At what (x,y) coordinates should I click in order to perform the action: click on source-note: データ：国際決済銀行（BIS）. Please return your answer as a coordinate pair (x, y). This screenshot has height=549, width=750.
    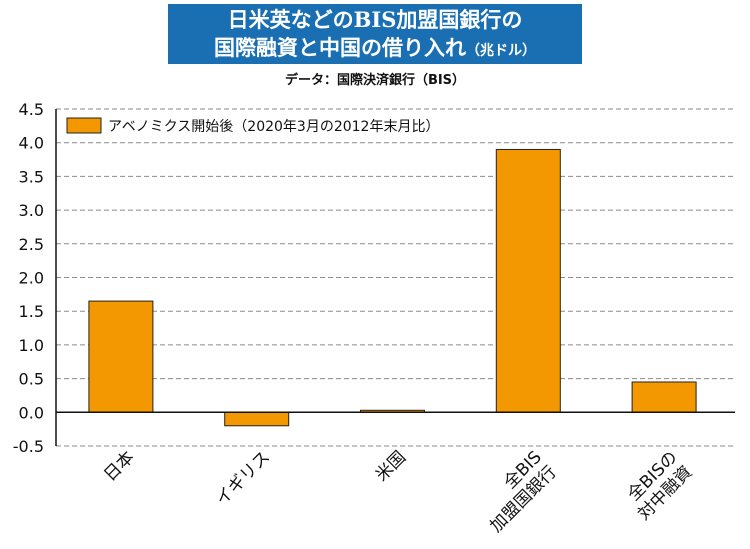
    Looking at the image, I should click on (375, 80).